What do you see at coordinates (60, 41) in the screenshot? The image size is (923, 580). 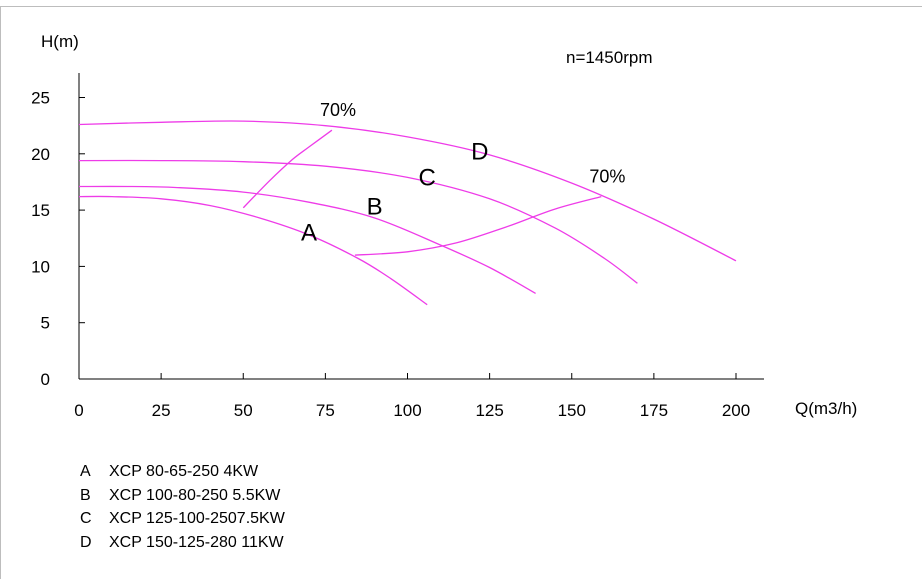 I see `y-axis-title: H(m)` at bounding box center [60, 41].